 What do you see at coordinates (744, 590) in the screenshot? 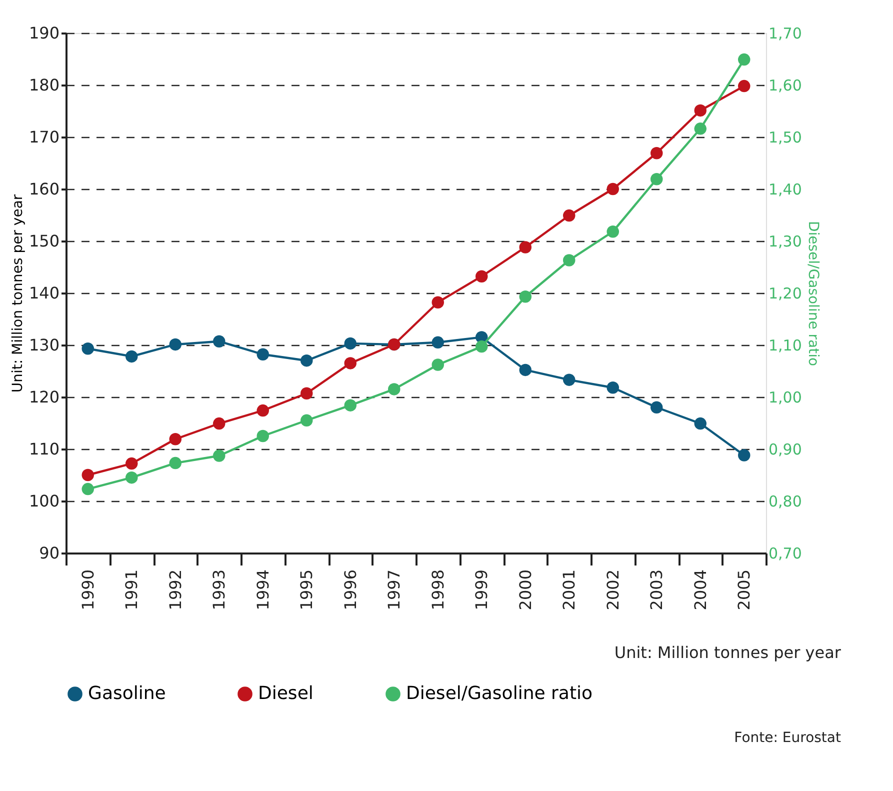
I see `x-tick-label: 2005` at bounding box center [744, 590].